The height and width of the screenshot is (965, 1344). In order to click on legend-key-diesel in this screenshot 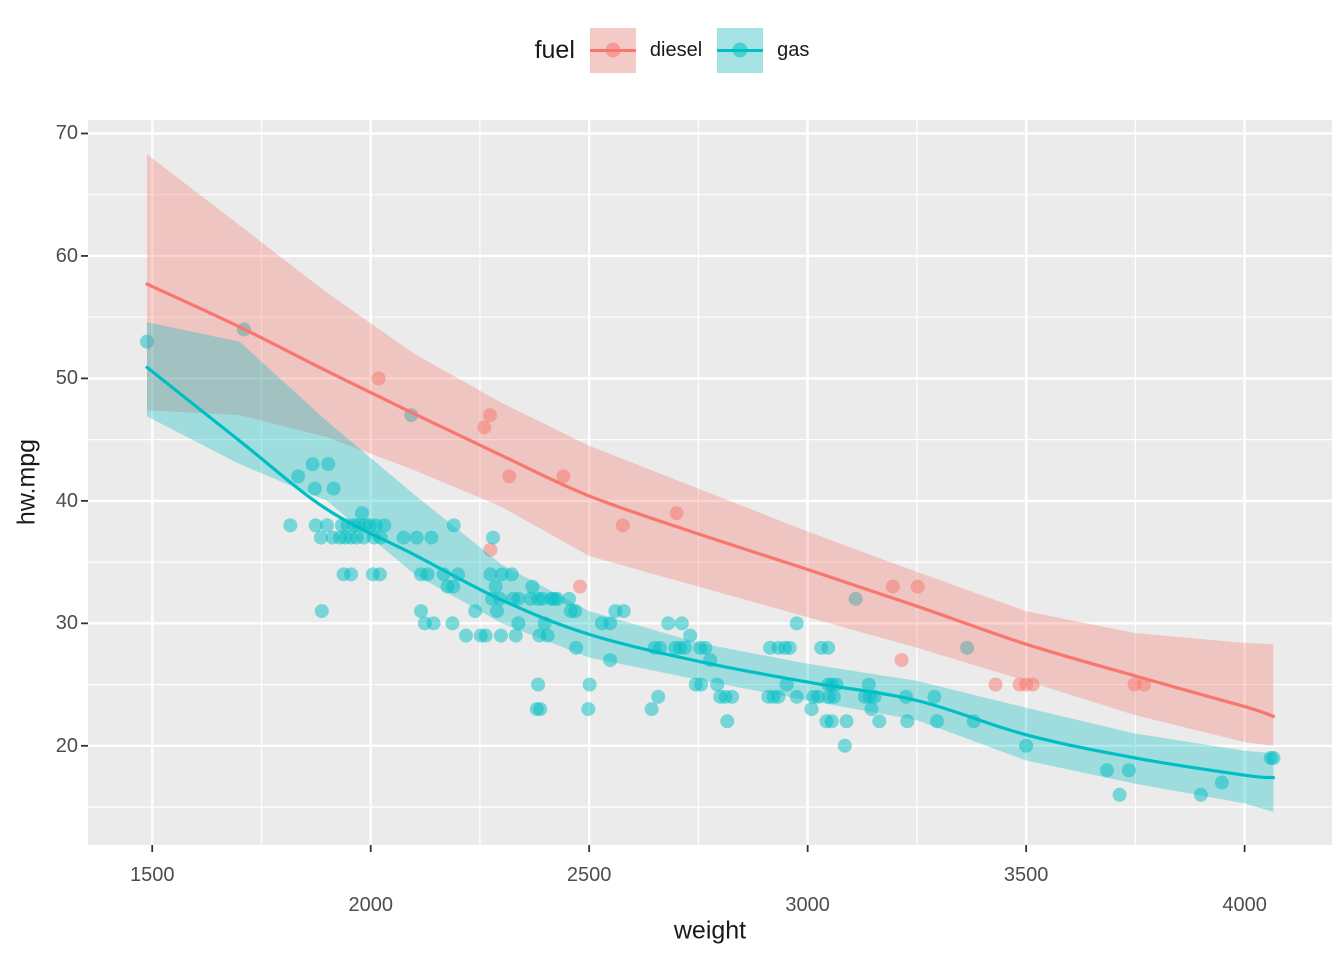, I will do `click(612, 50)`.